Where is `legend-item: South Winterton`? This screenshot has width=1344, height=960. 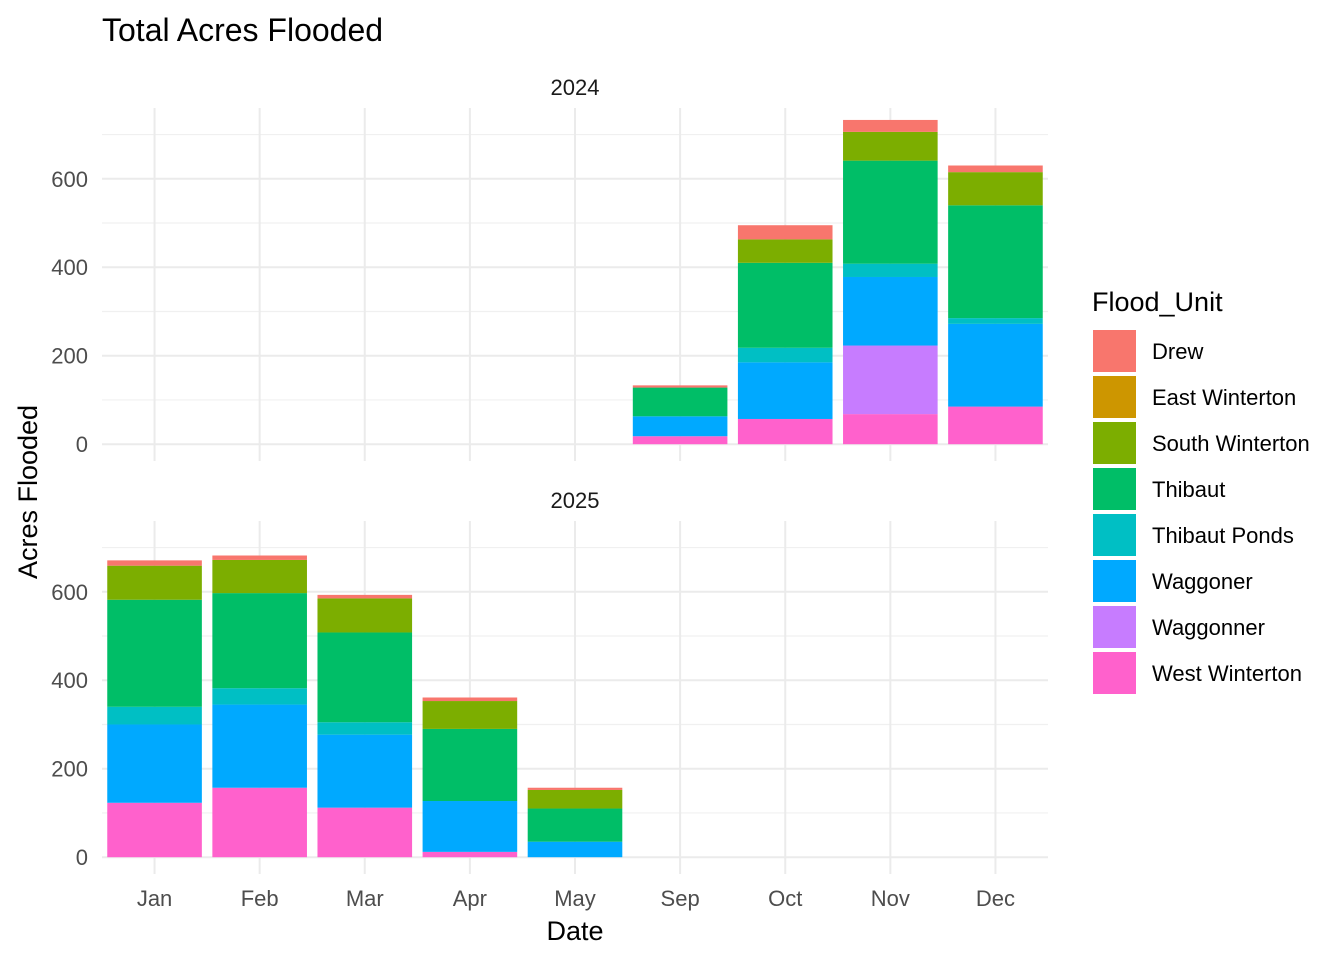 legend-item: South Winterton is located at coordinates (1201, 443).